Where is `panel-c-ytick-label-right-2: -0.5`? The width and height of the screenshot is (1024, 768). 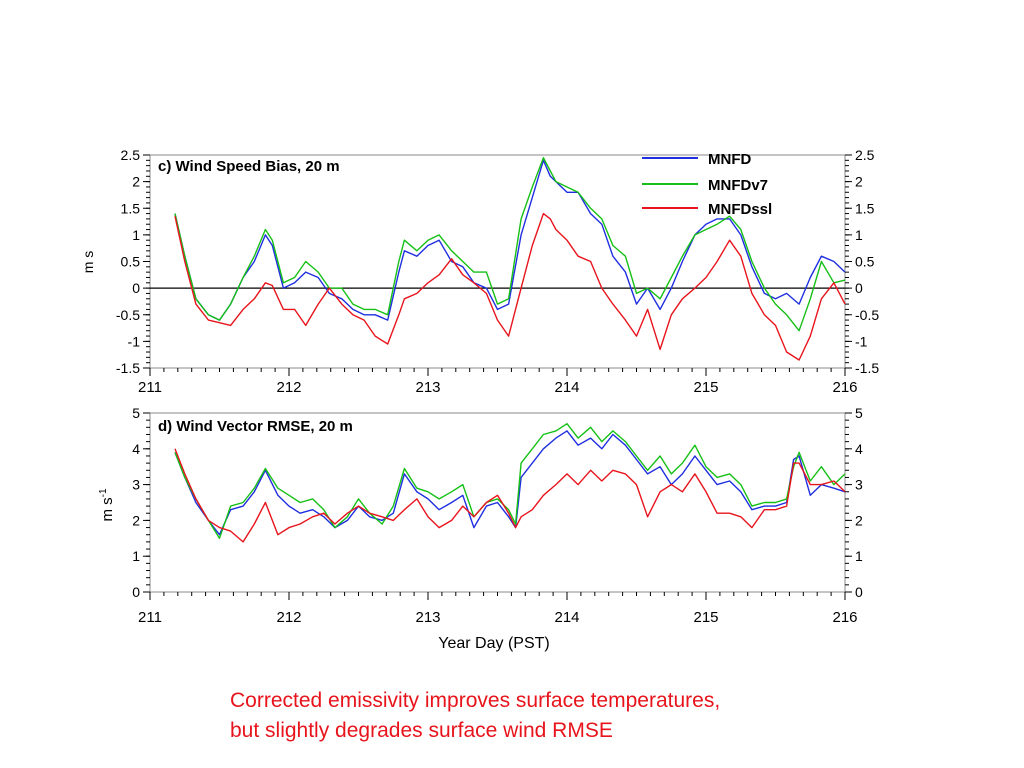 panel-c-ytick-label-right-2: -0.5 is located at coordinates (867, 315).